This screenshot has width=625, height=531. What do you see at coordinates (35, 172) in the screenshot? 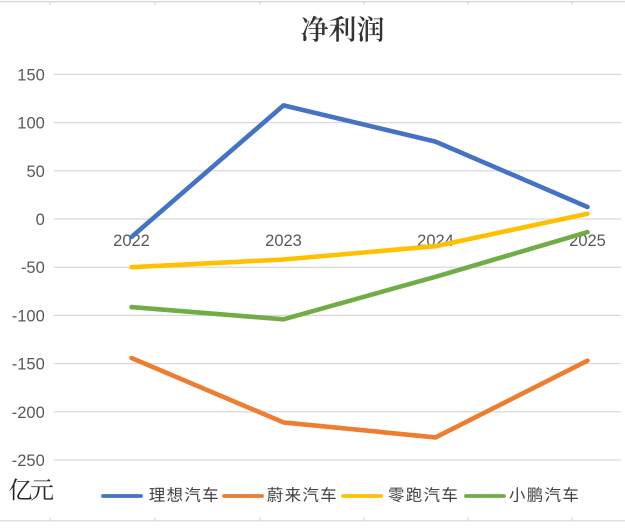
I see `svg-text: 50` at bounding box center [35, 172].